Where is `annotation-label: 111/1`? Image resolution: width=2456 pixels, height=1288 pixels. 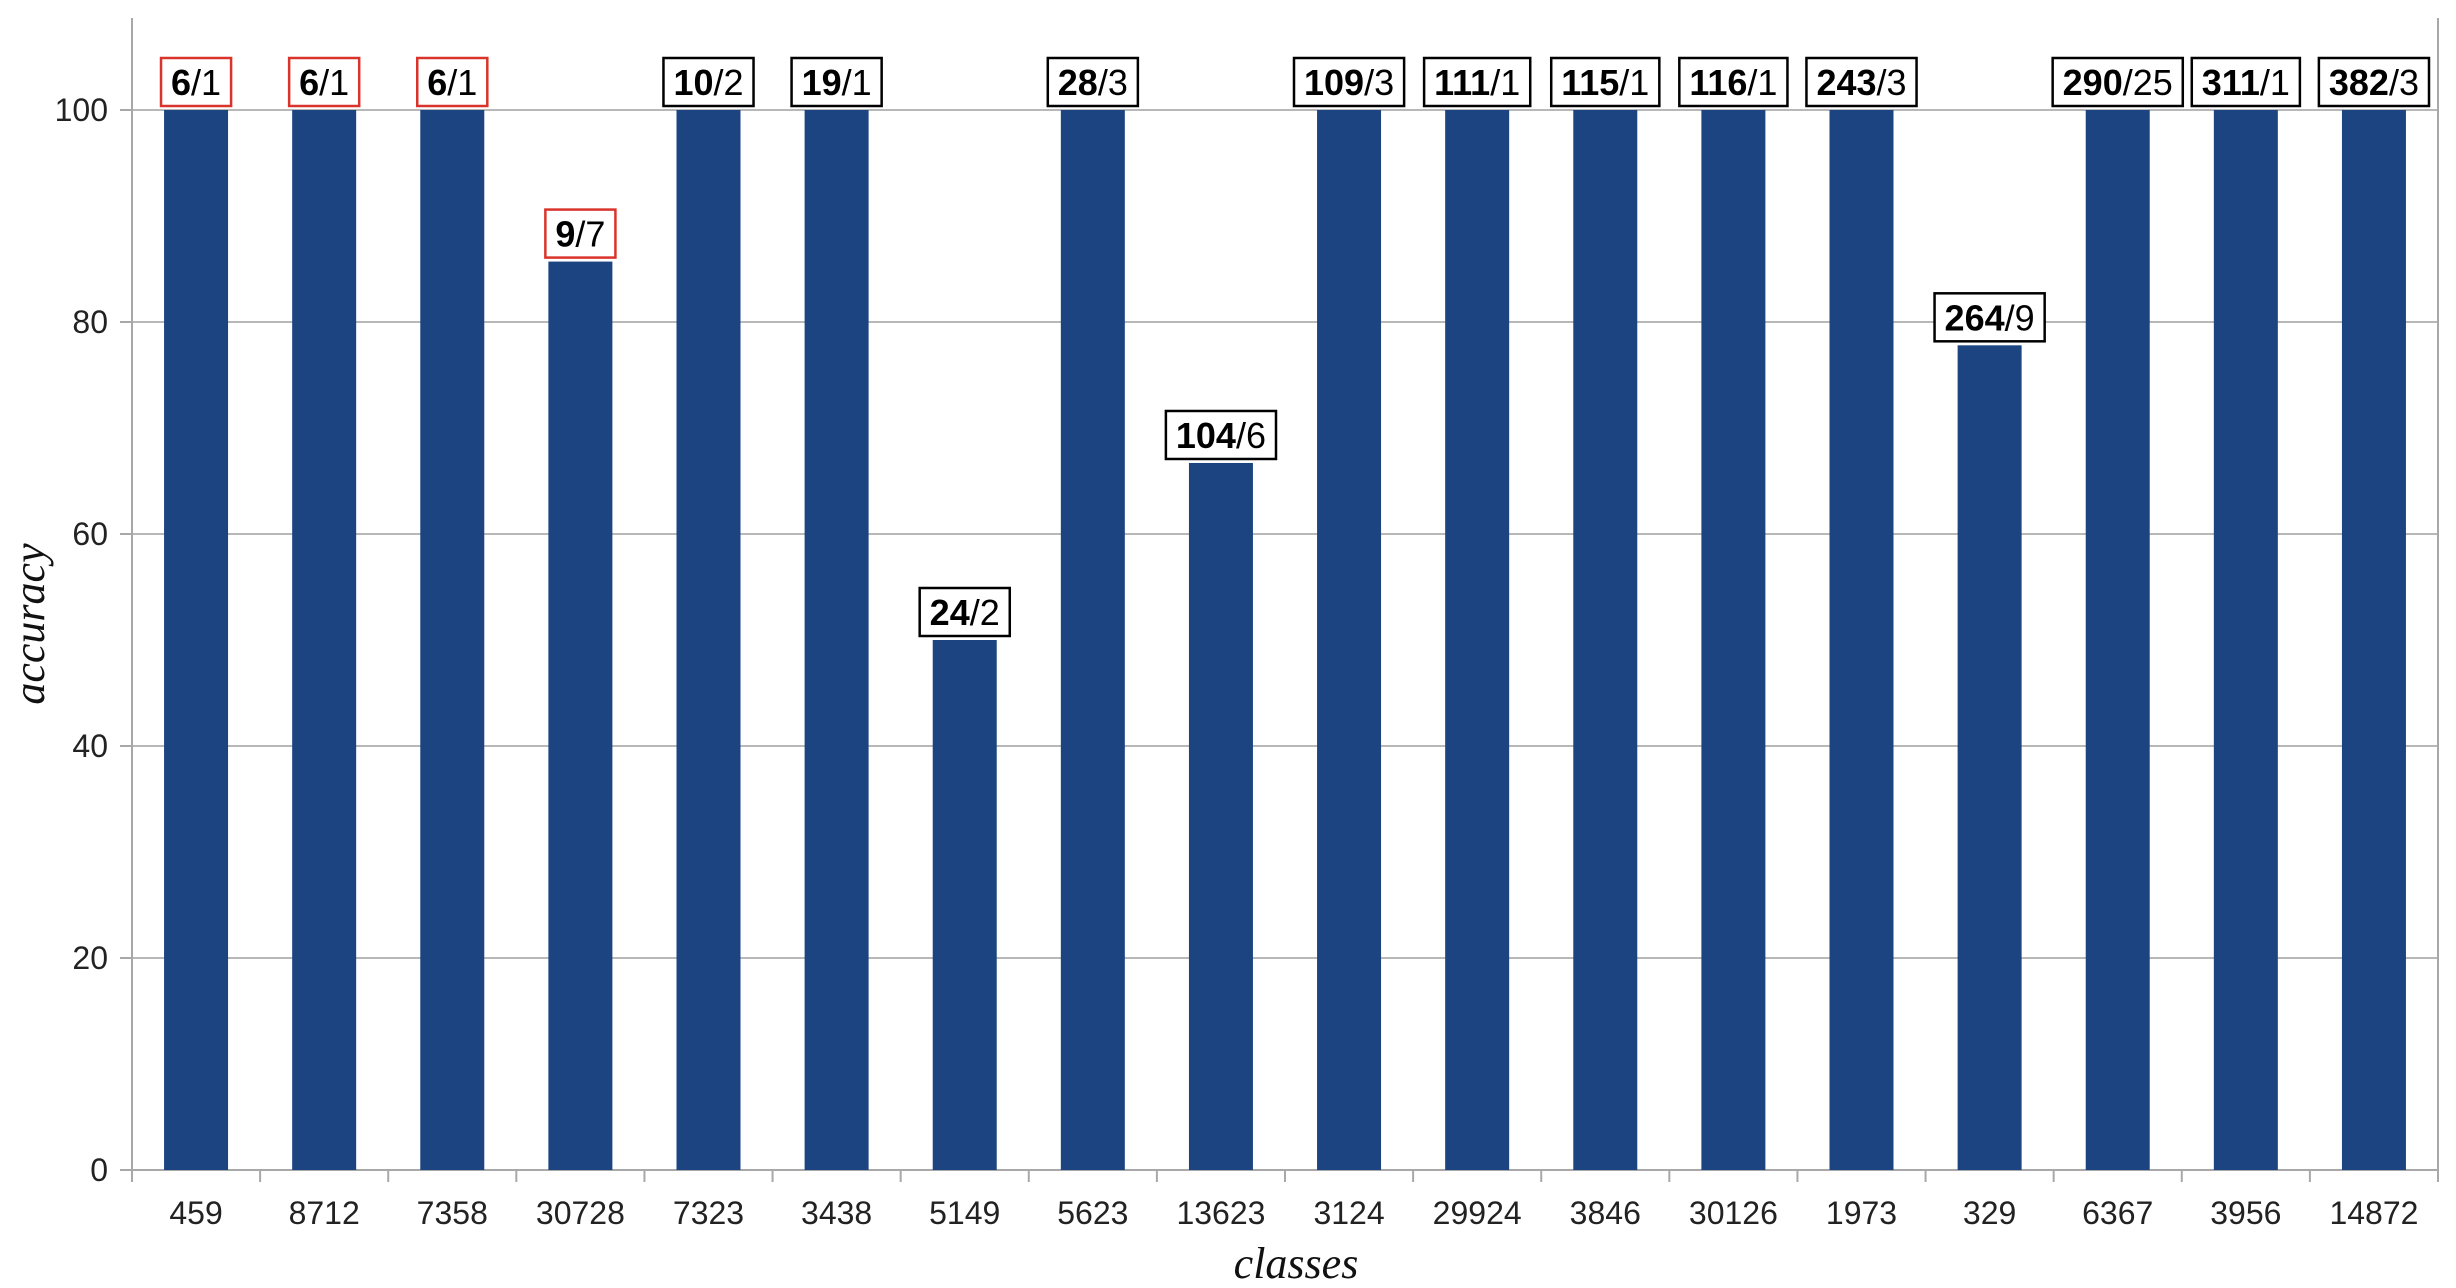
annotation-label: 111/1 is located at coordinates (1477, 82).